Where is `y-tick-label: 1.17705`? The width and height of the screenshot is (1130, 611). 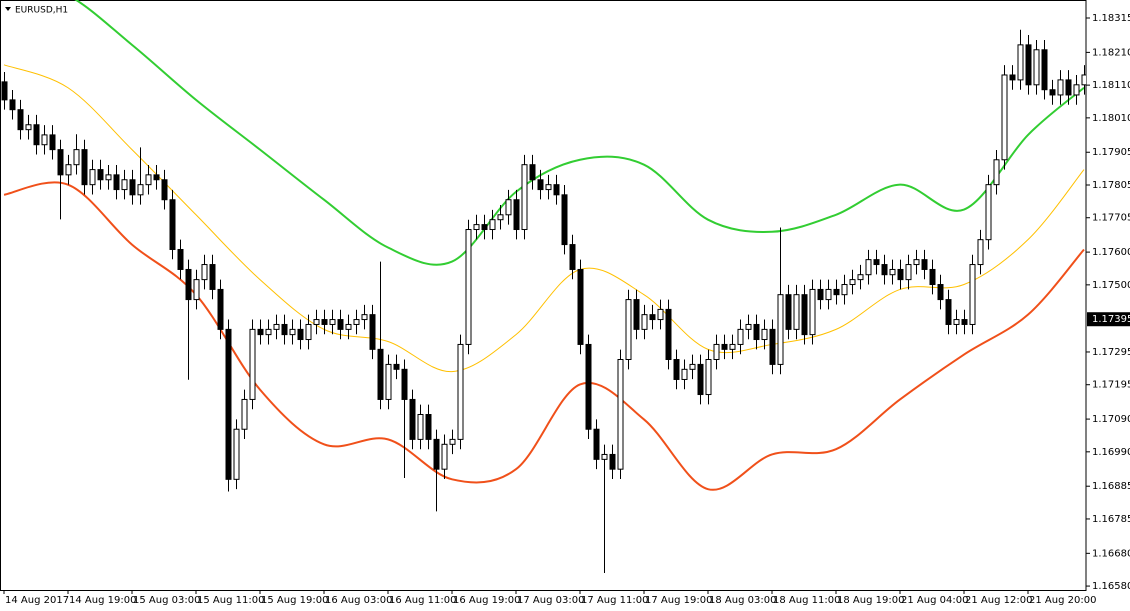
y-tick-label: 1.17705 is located at coordinates (1111, 218).